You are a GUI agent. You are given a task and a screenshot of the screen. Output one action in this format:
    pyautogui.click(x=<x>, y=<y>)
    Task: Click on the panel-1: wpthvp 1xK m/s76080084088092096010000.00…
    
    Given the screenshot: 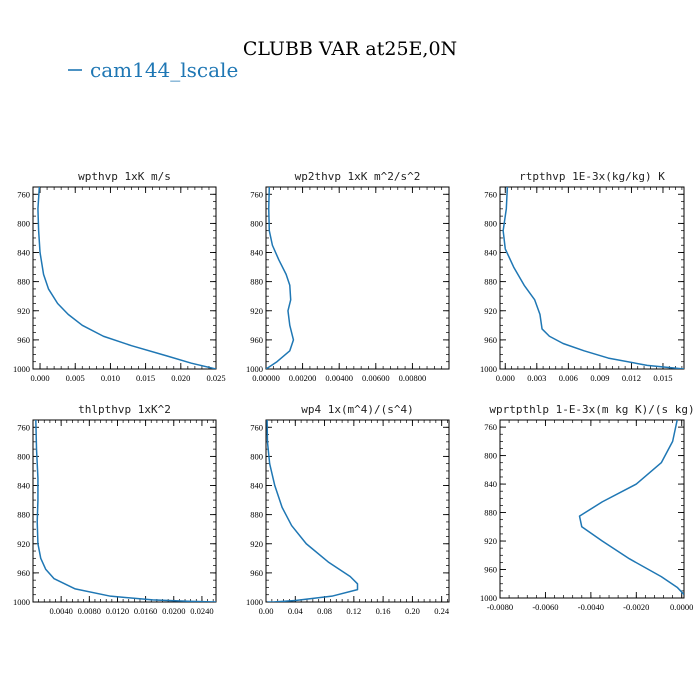 What is the action you would take?
    pyautogui.click(x=119, y=276)
    